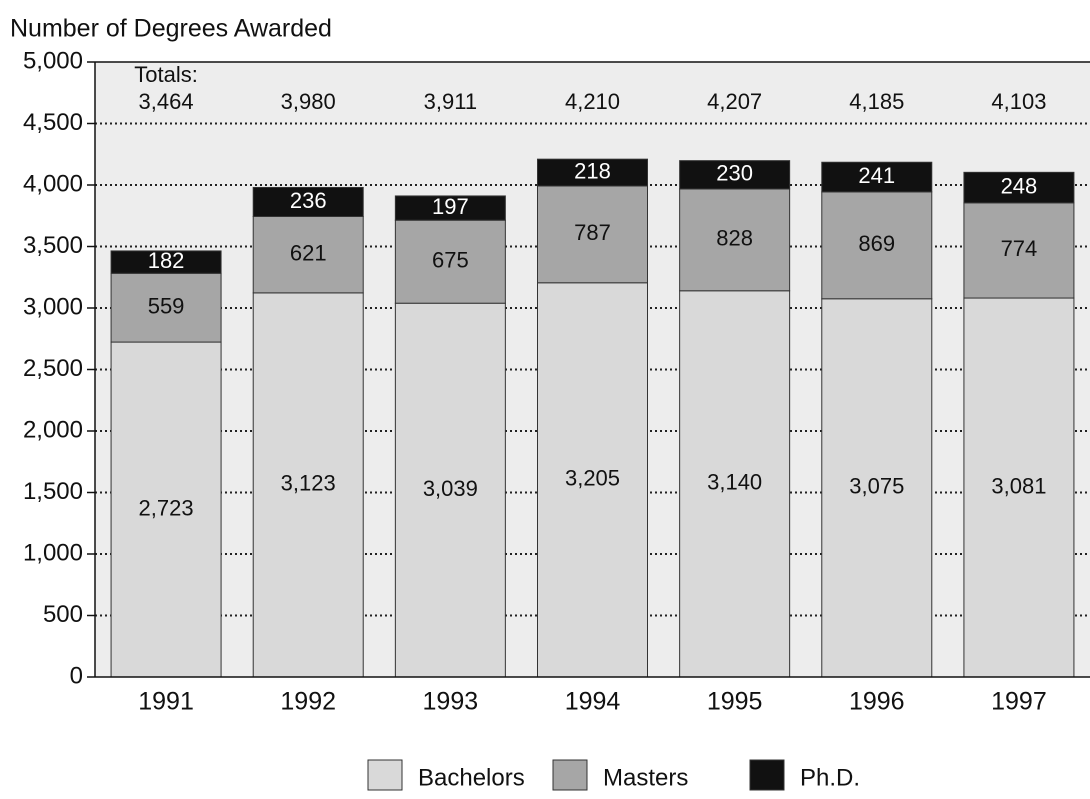  I want to click on total-label: 4,185, so click(876, 101).